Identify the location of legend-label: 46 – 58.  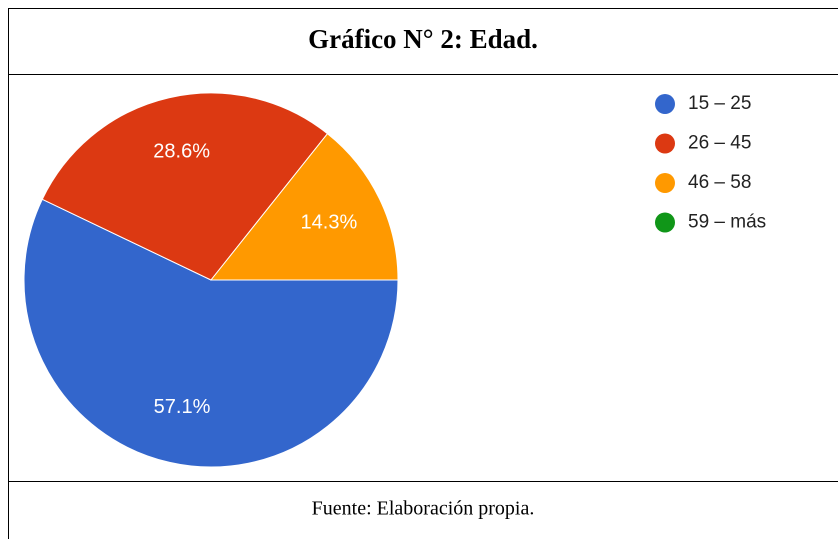
(719, 182).